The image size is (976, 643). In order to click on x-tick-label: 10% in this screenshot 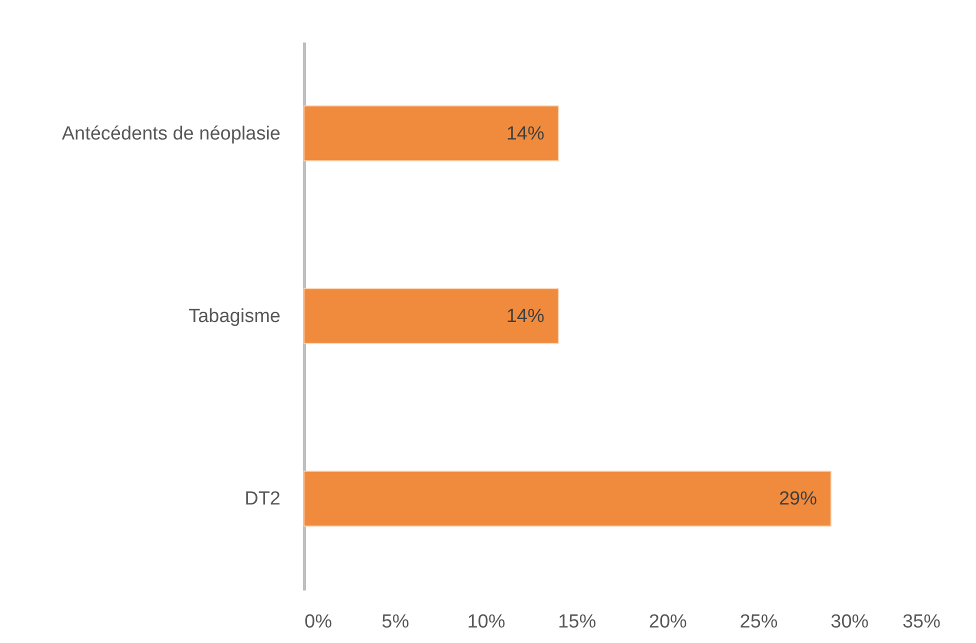, I will do `click(486, 622)`.